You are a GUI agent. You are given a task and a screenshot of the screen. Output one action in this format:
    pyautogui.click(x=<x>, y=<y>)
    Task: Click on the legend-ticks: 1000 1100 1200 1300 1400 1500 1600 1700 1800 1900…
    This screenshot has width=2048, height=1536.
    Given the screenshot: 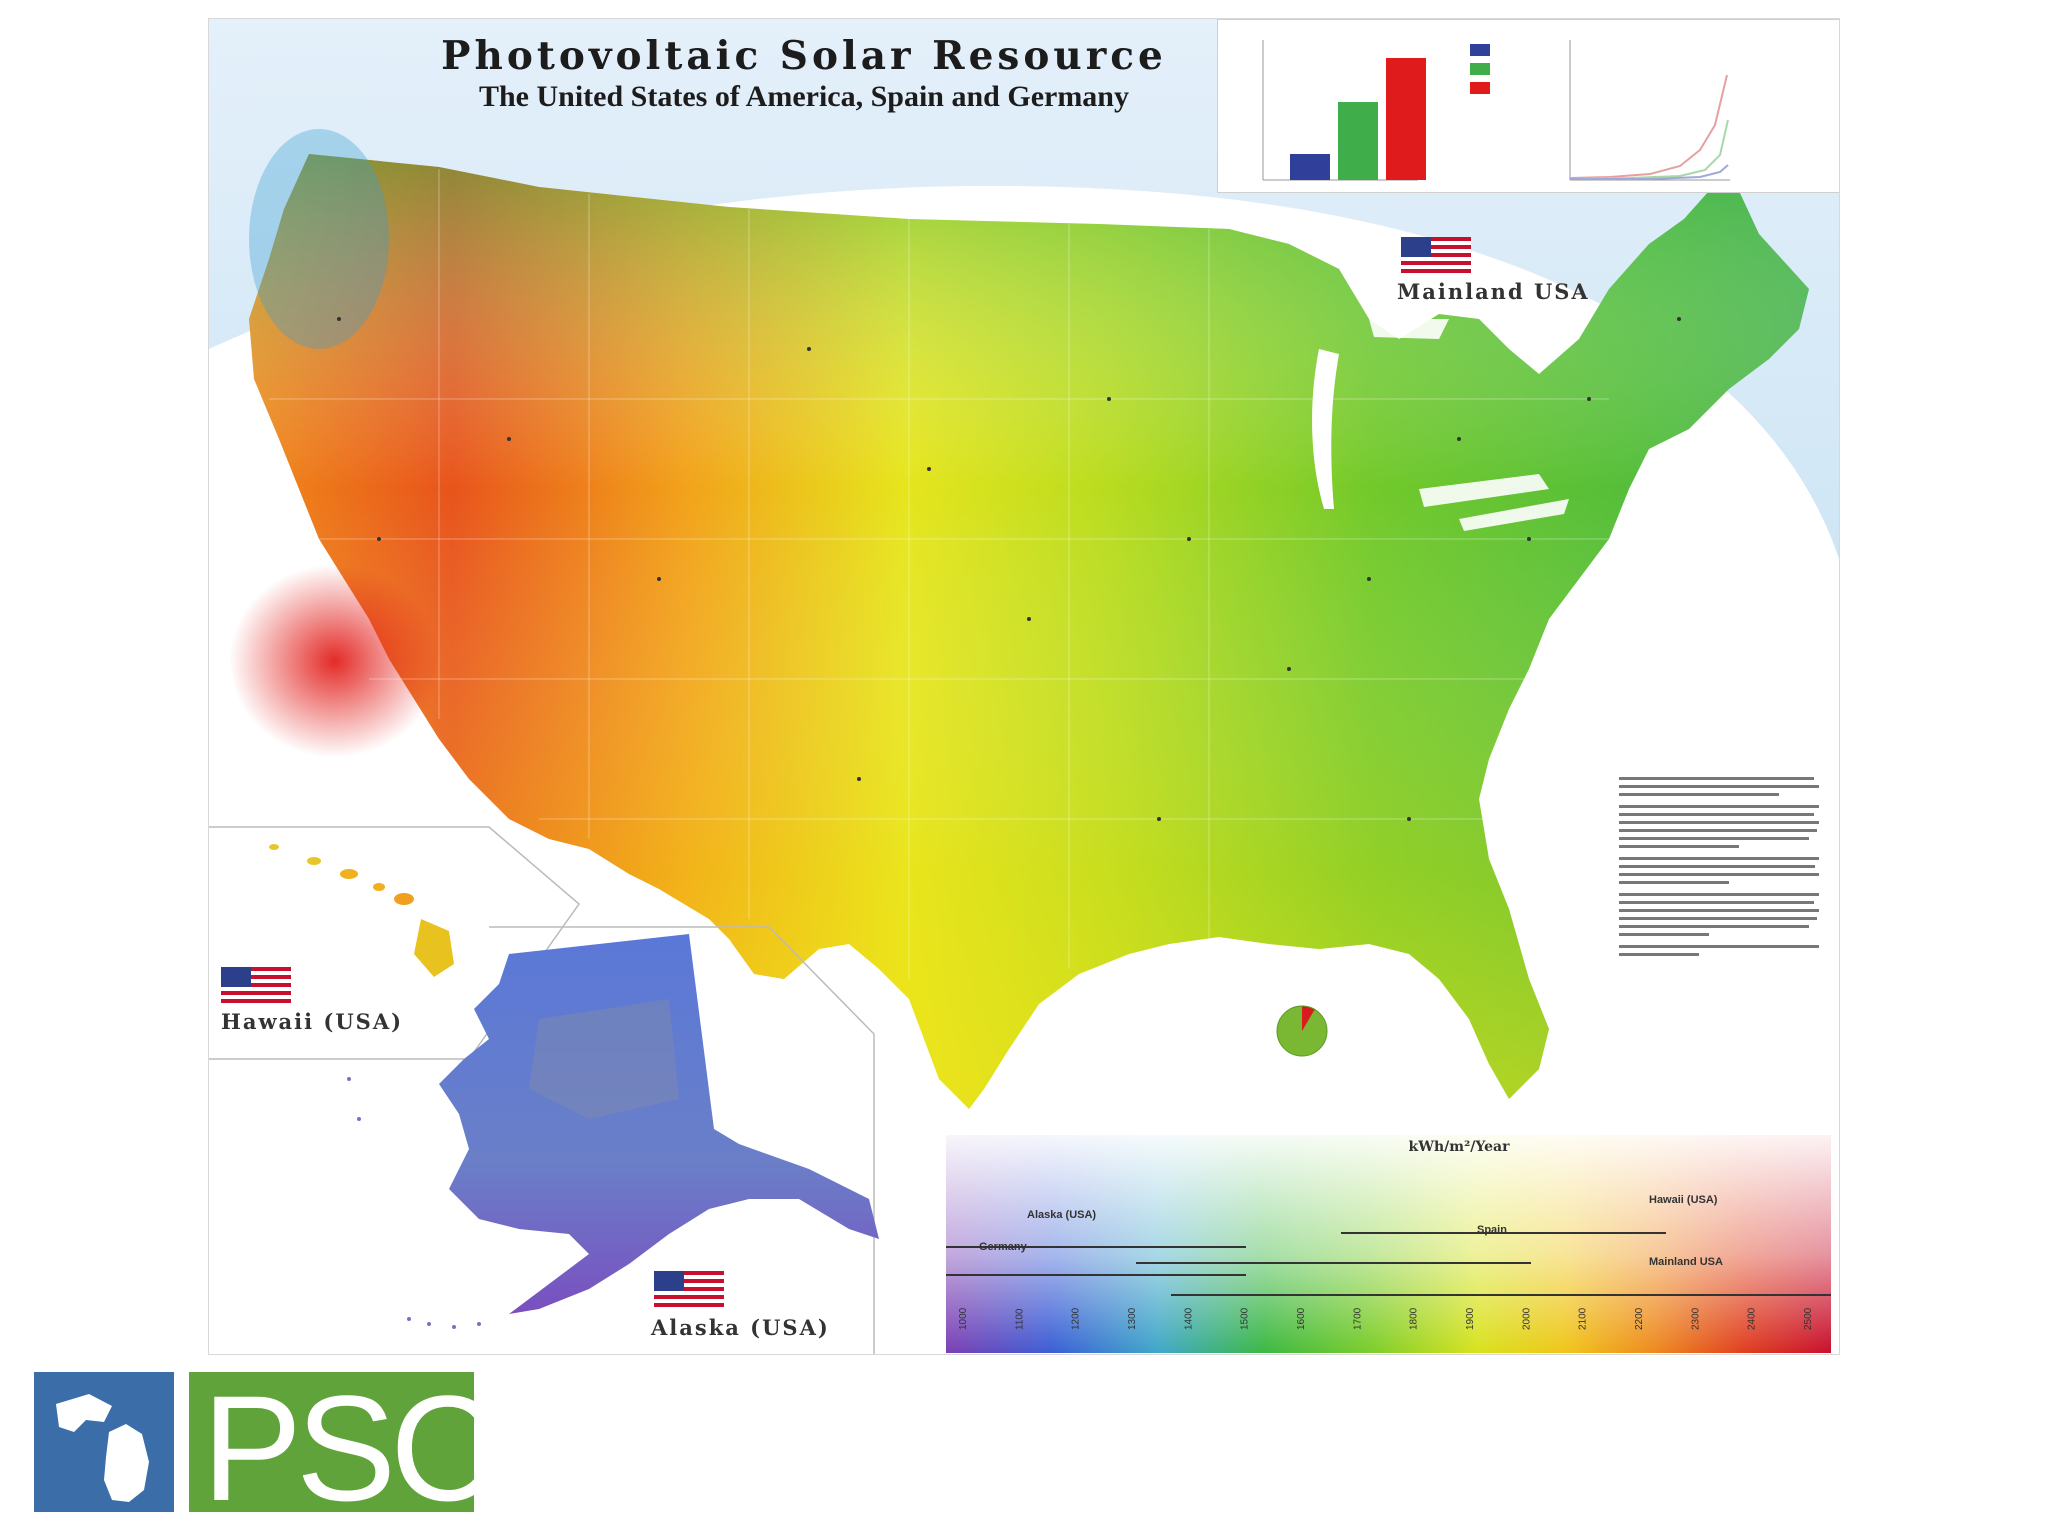 What is the action you would take?
    pyautogui.click(x=1386, y=1318)
    